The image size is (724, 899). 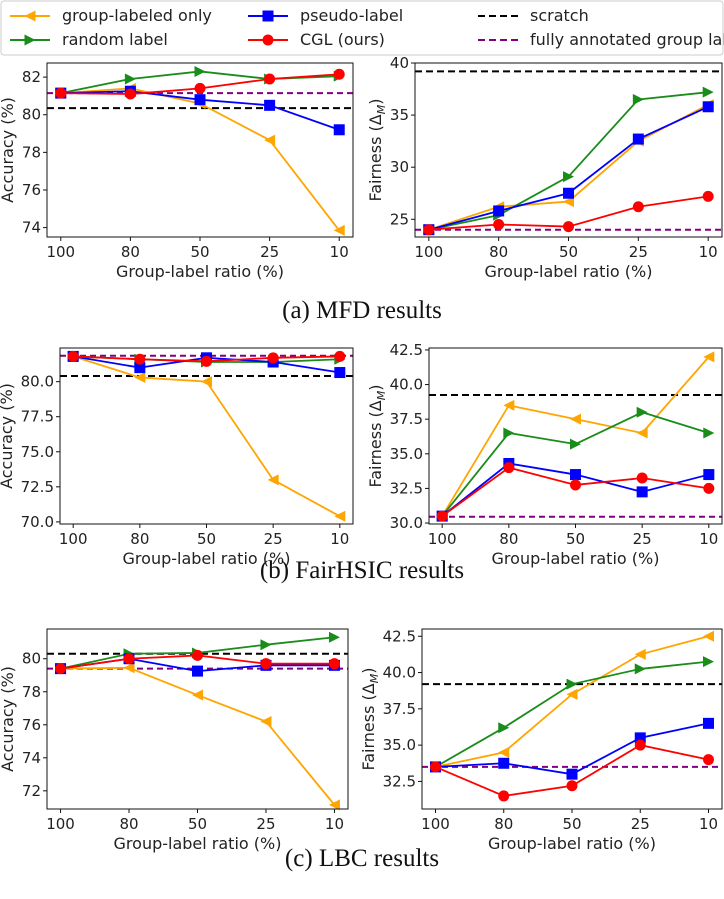 What do you see at coordinates (115, 39) in the screenshot?
I see `legend-label: random label` at bounding box center [115, 39].